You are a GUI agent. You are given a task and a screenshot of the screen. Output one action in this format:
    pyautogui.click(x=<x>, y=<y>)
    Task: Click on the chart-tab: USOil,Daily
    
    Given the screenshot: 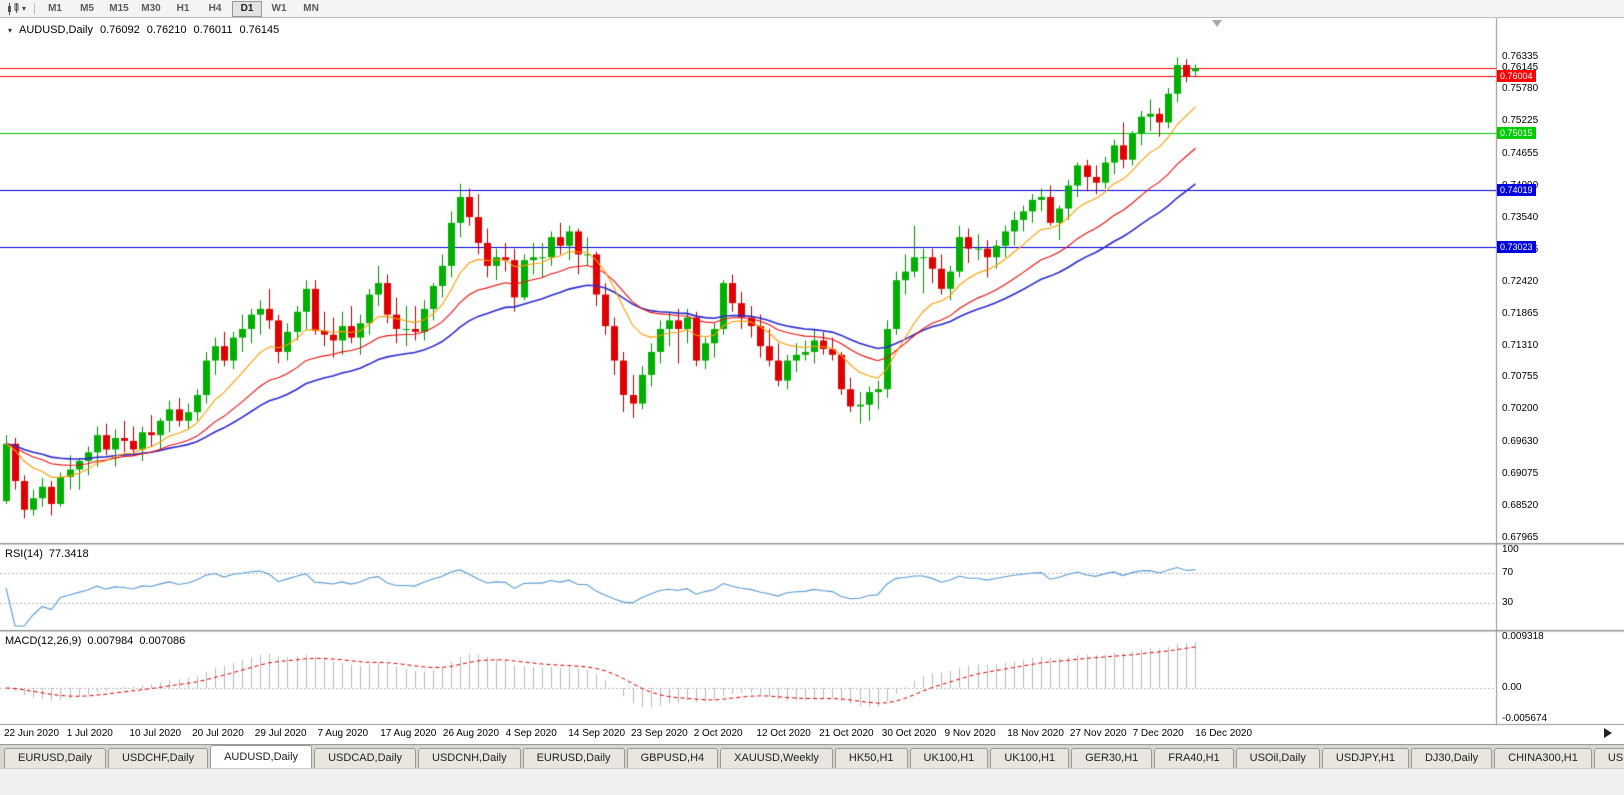 What is the action you would take?
    pyautogui.click(x=1277, y=758)
    